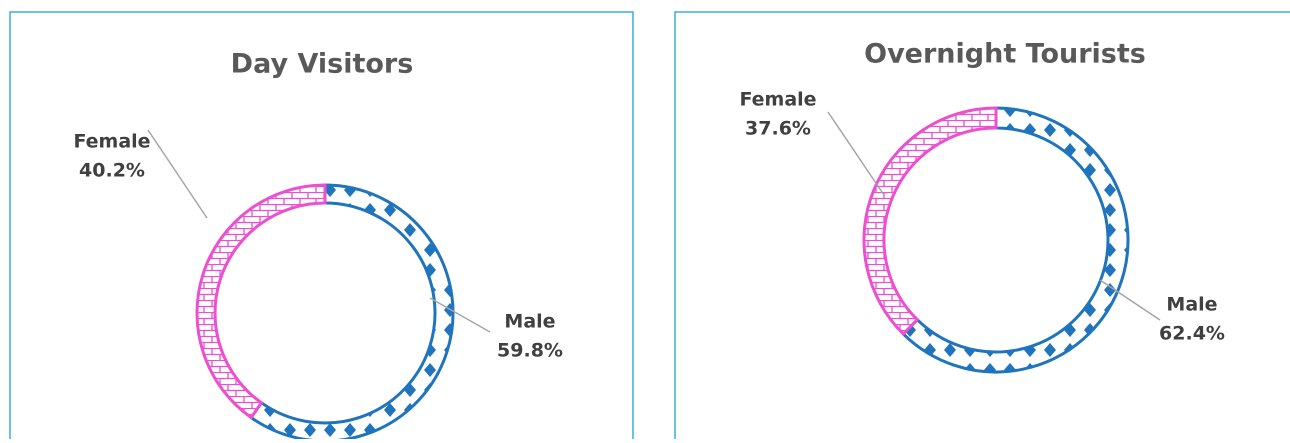  Describe the element at coordinates (1005, 54) in the screenshot. I see `chart-title: Overnight Tourists` at that location.